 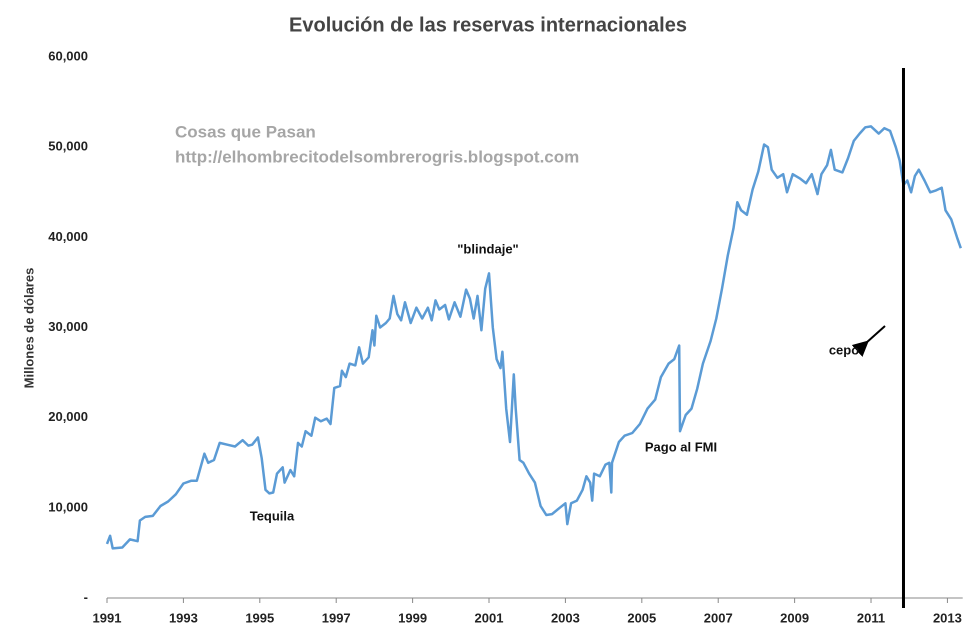 What do you see at coordinates (68, 506) in the screenshot?
I see `y-tick-label: 10,000` at bounding box center [68, 506].